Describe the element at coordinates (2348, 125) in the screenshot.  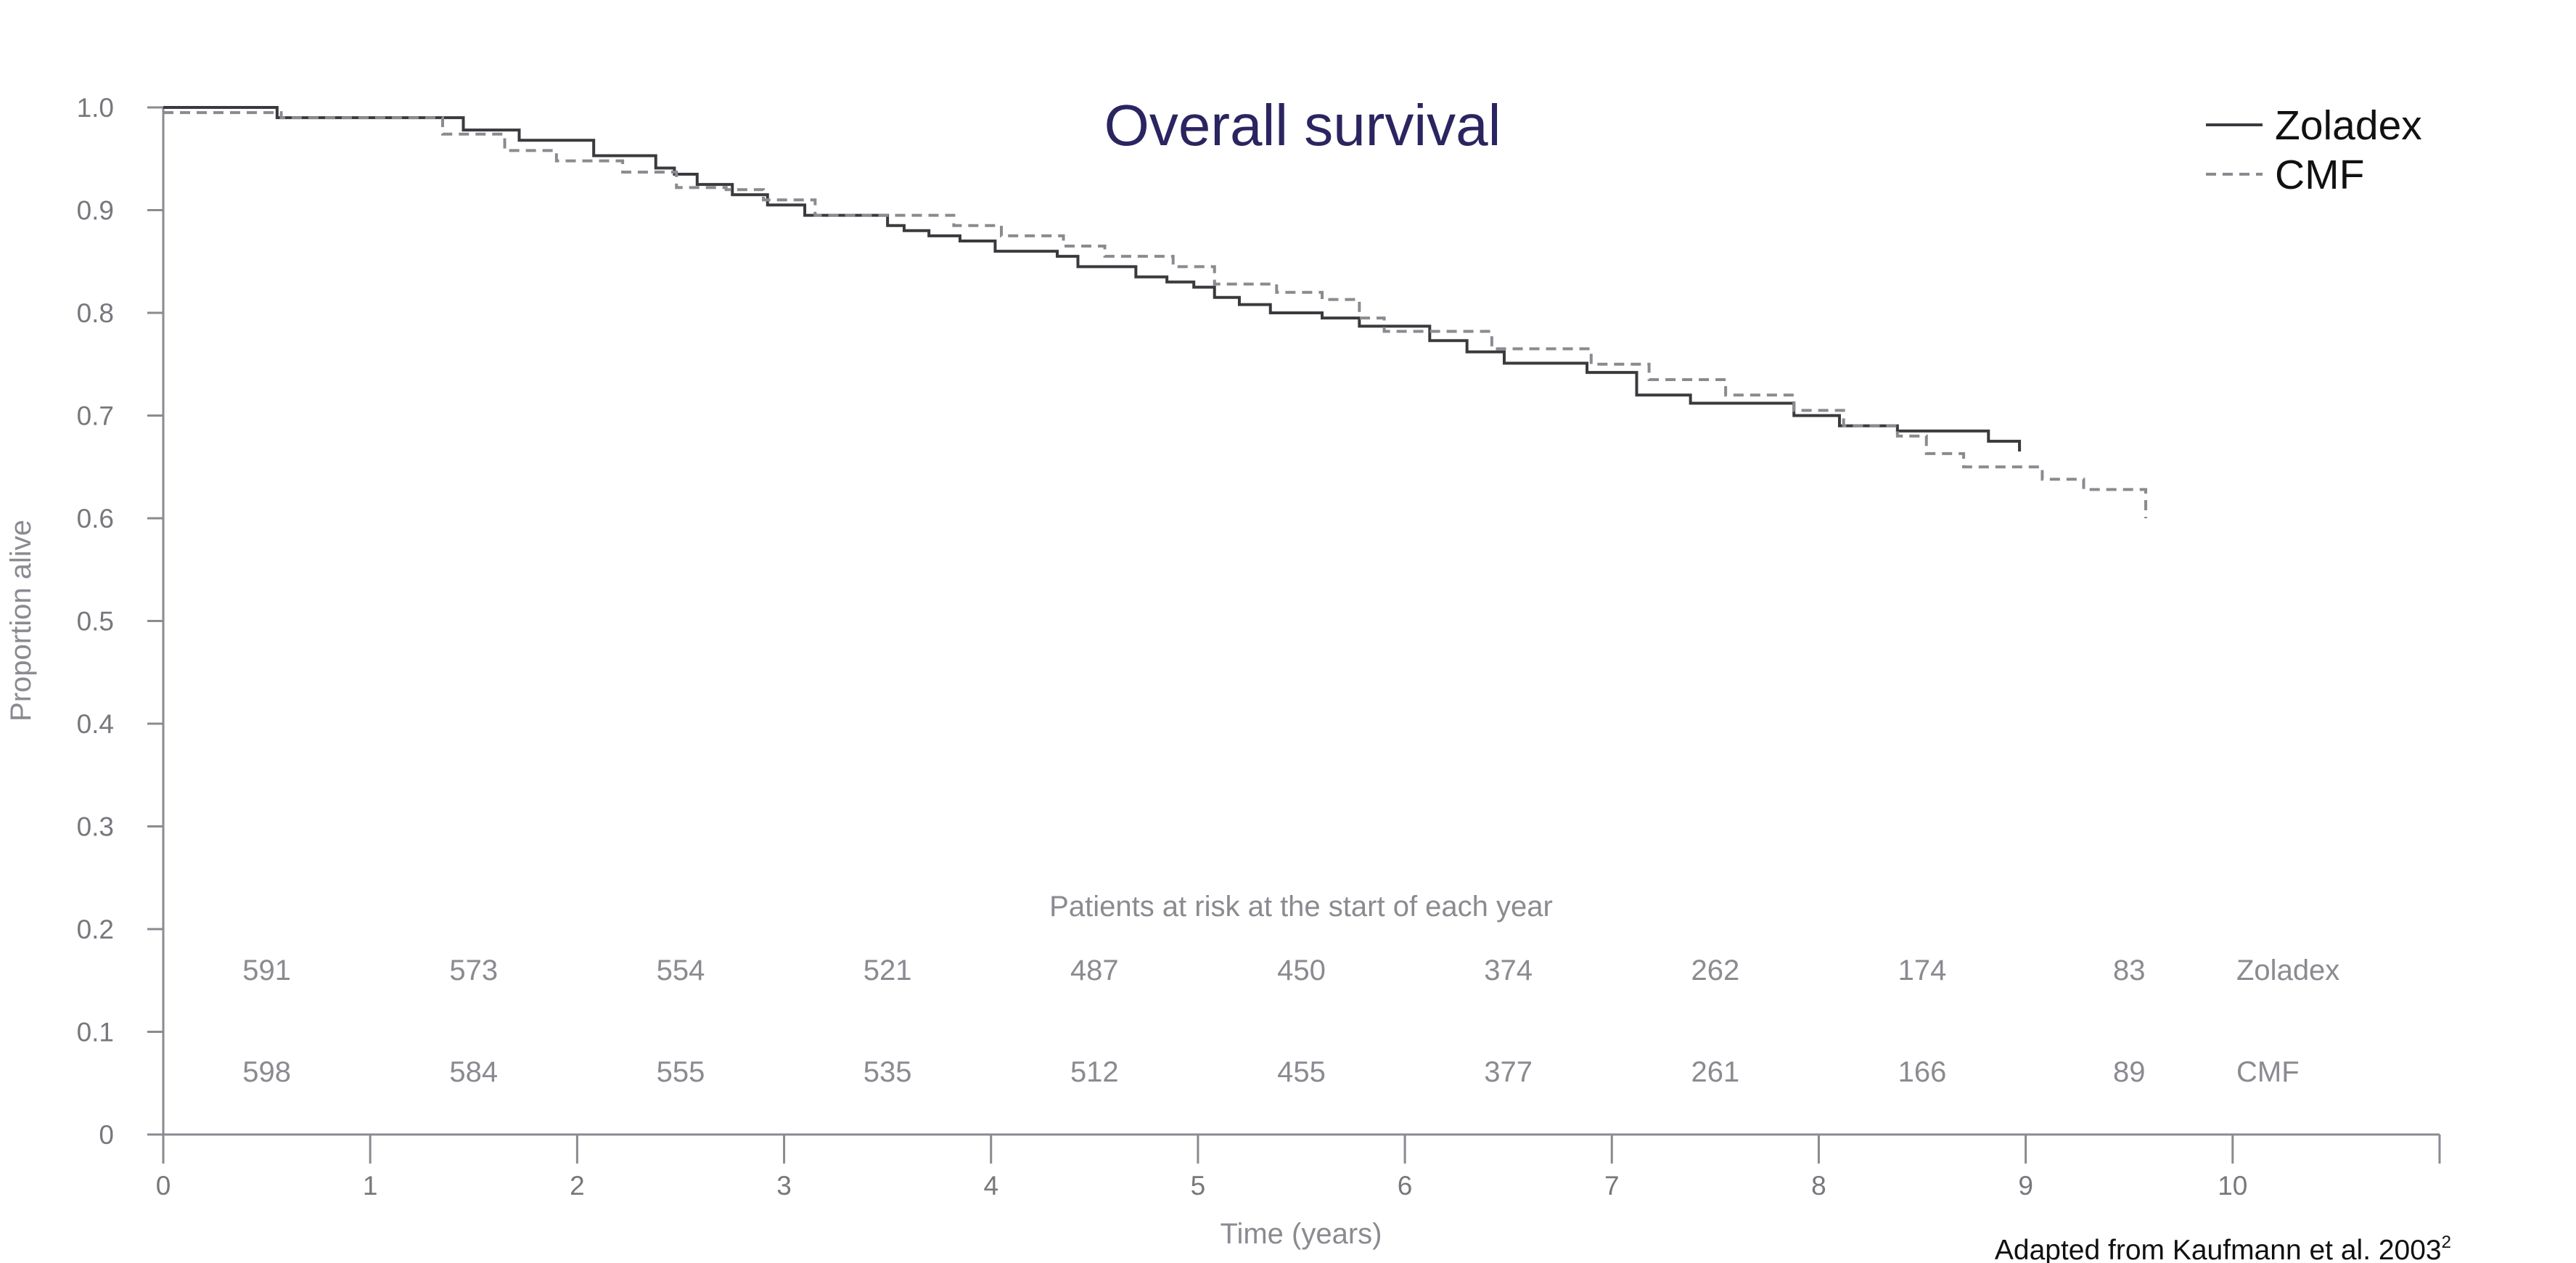
I see `legend-label-zoladex: Zoladex` at that location.